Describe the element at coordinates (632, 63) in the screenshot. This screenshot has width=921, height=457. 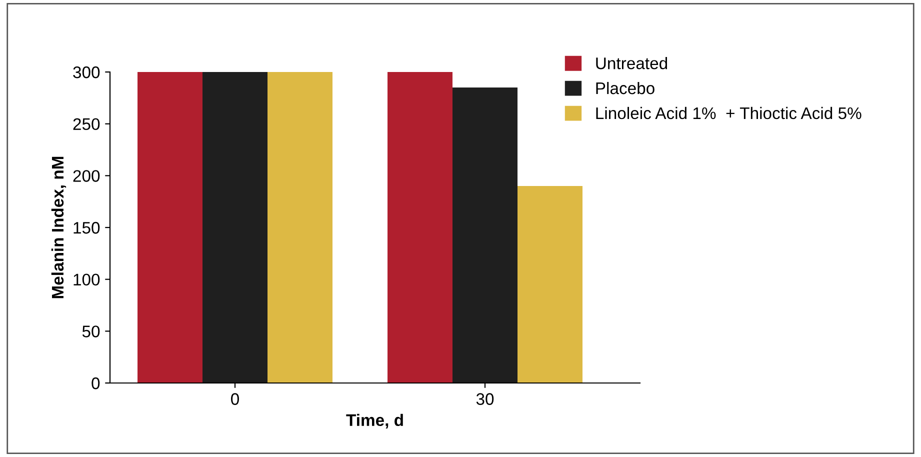
I see `legend-label: Untreated` at that location.